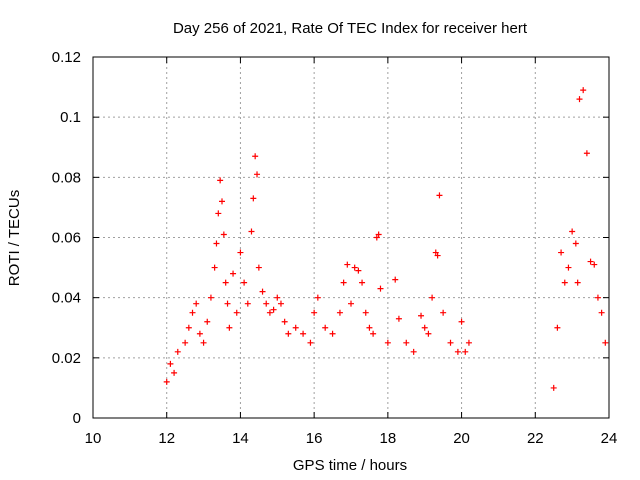  I want to click on x-axis-label: GPS time / hours, so click(350, 465).